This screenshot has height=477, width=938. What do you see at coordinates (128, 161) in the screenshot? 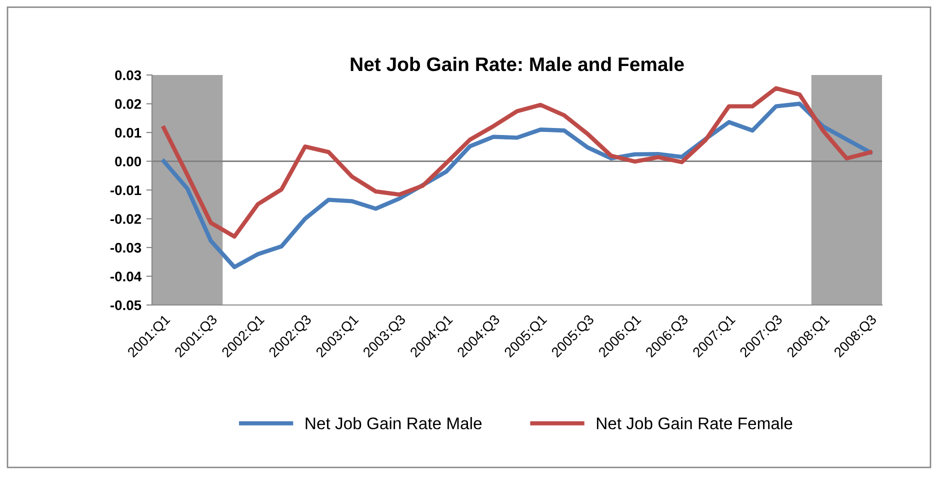
I see `y-tick-label: 0.00` at bounding box center [128, 161].